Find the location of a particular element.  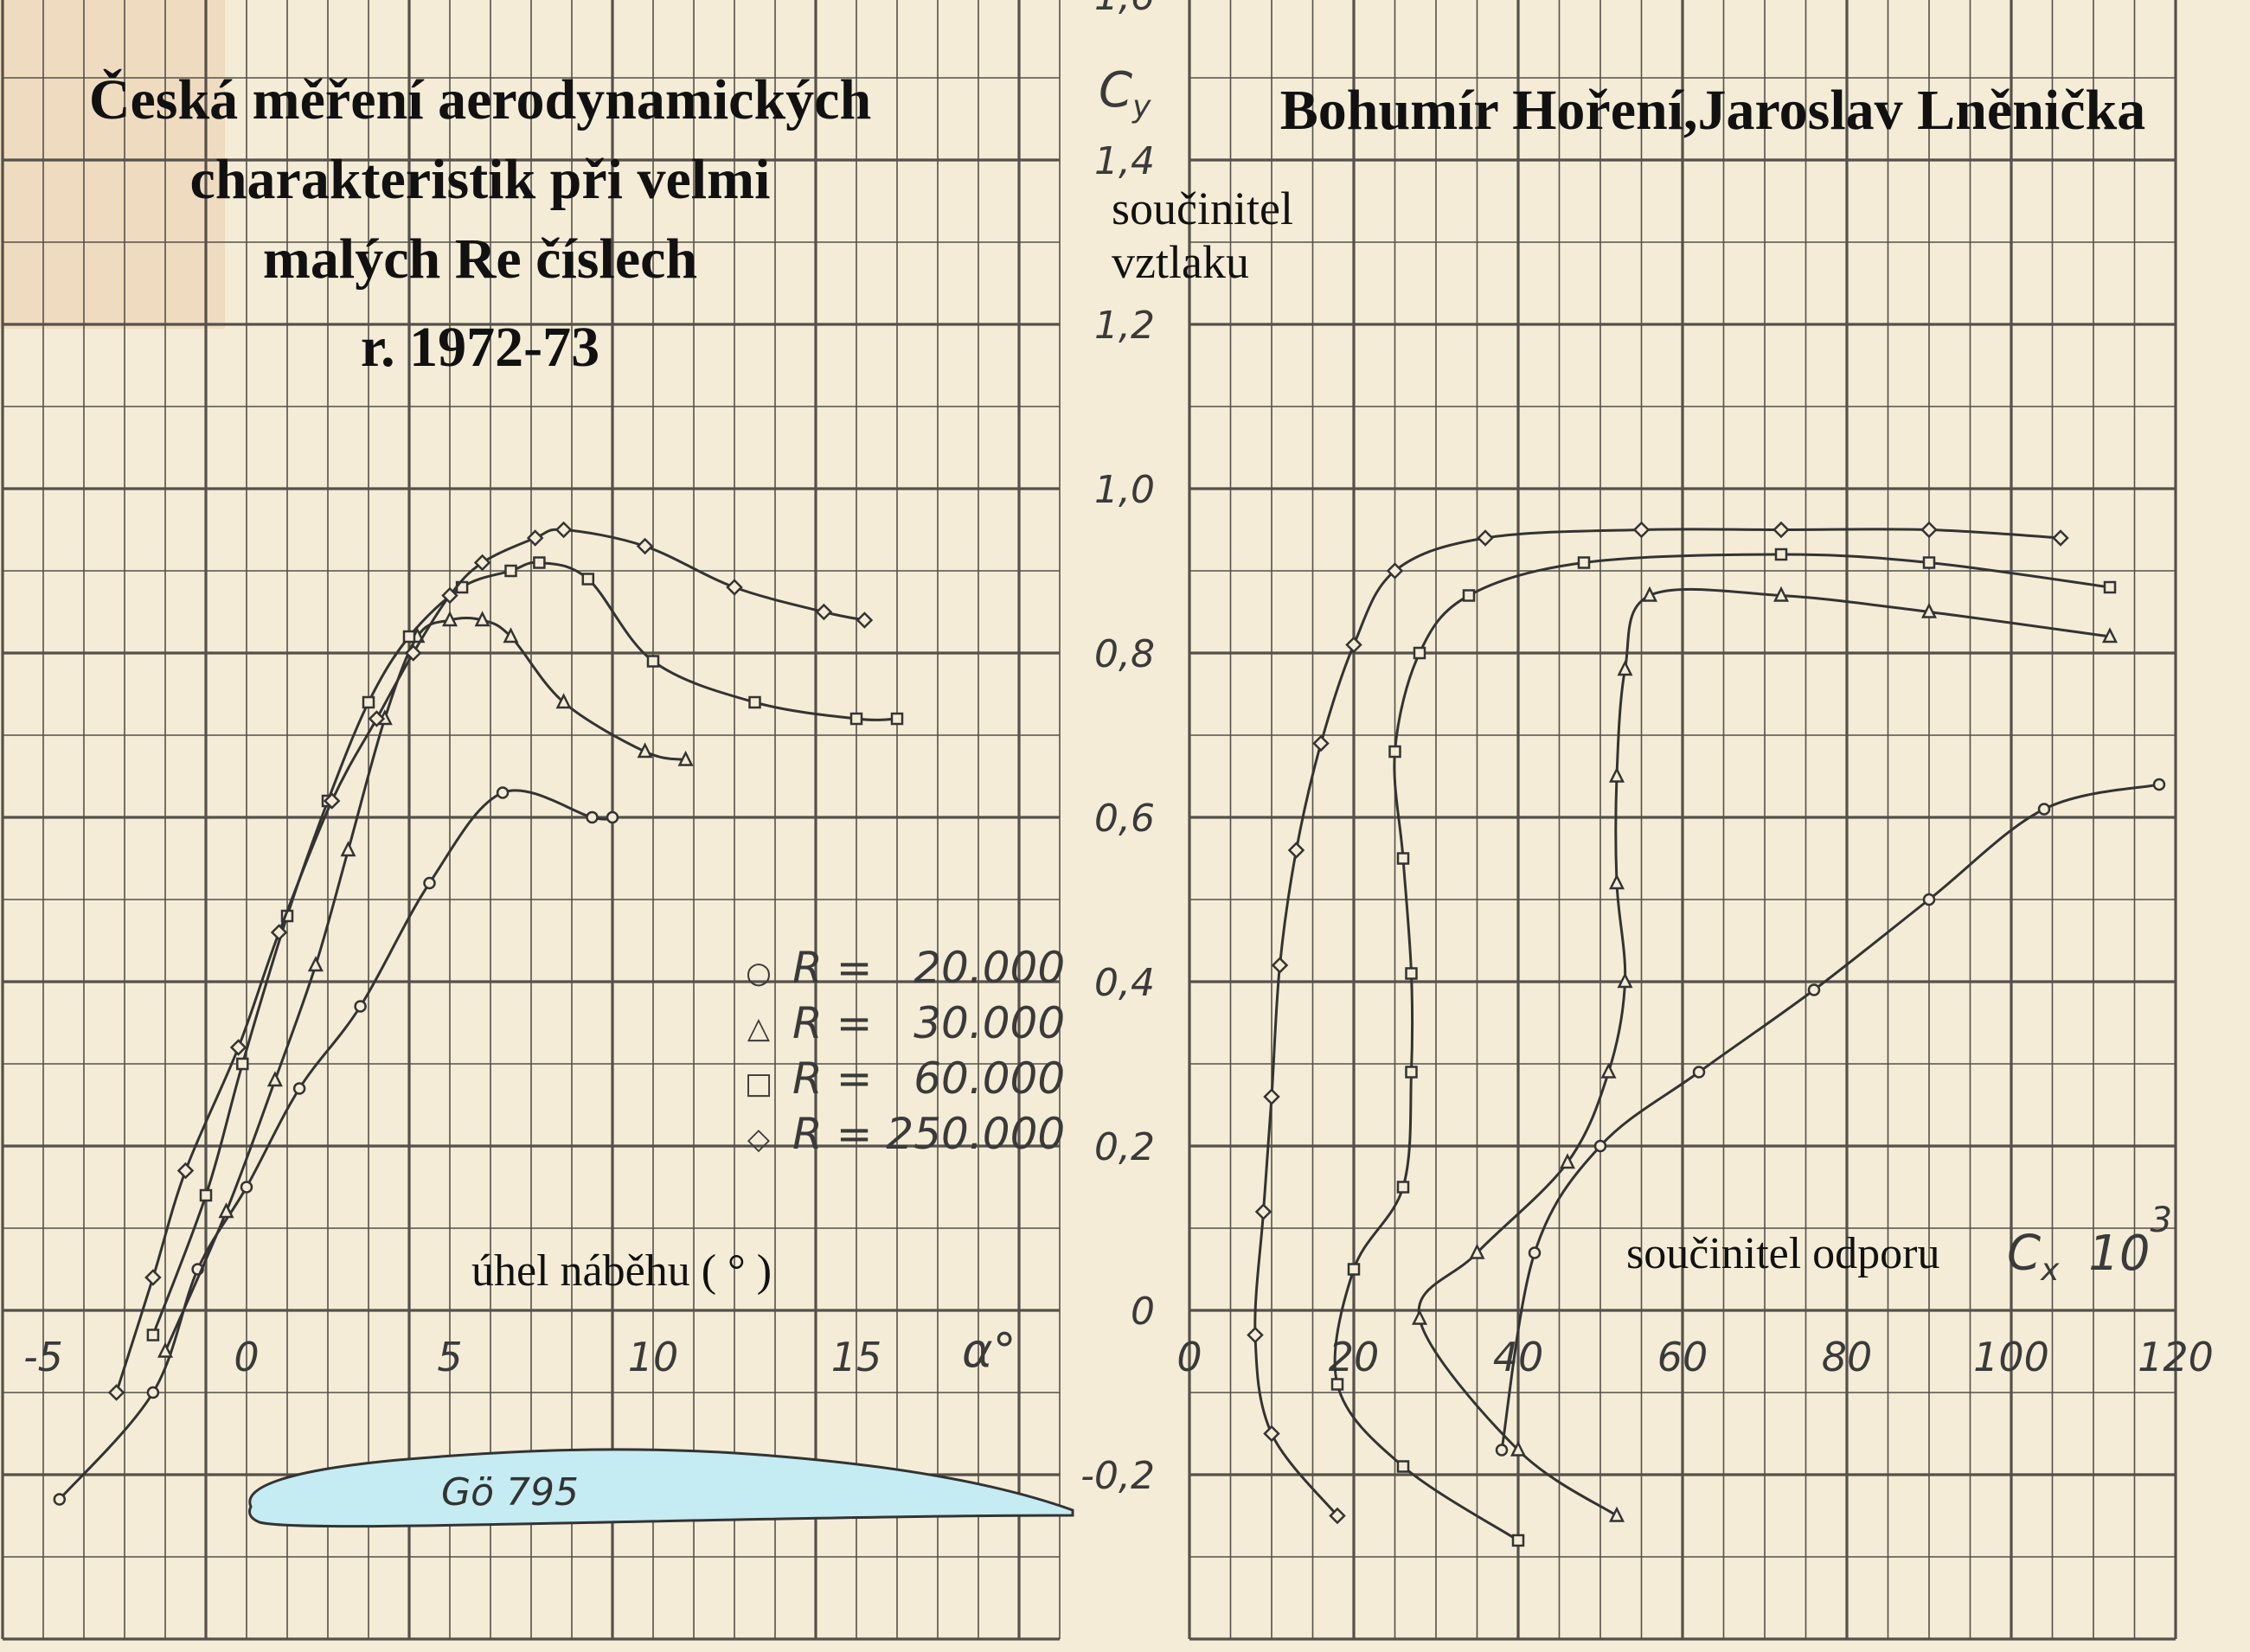

legend-label: R = 250.000 is located at coordinates (929, 1134).